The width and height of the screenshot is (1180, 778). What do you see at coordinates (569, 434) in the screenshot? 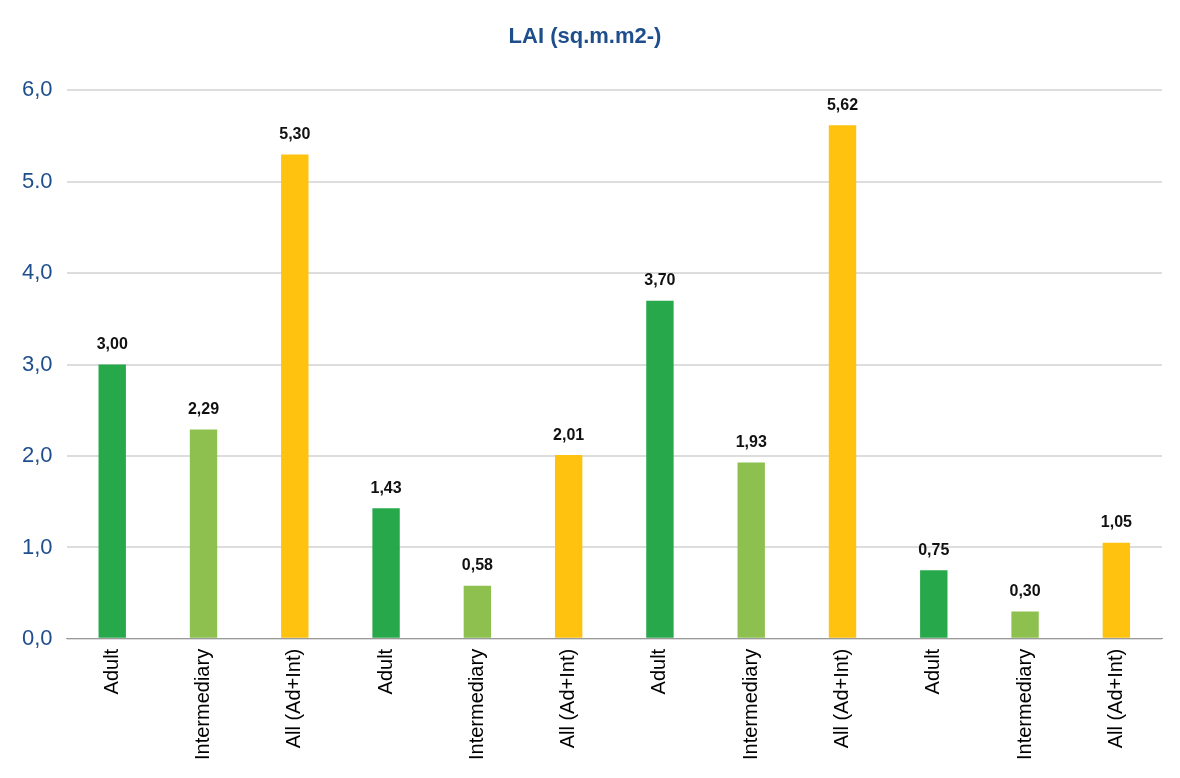
I see `data-label: 2,01` at bounding box center [569, 434].